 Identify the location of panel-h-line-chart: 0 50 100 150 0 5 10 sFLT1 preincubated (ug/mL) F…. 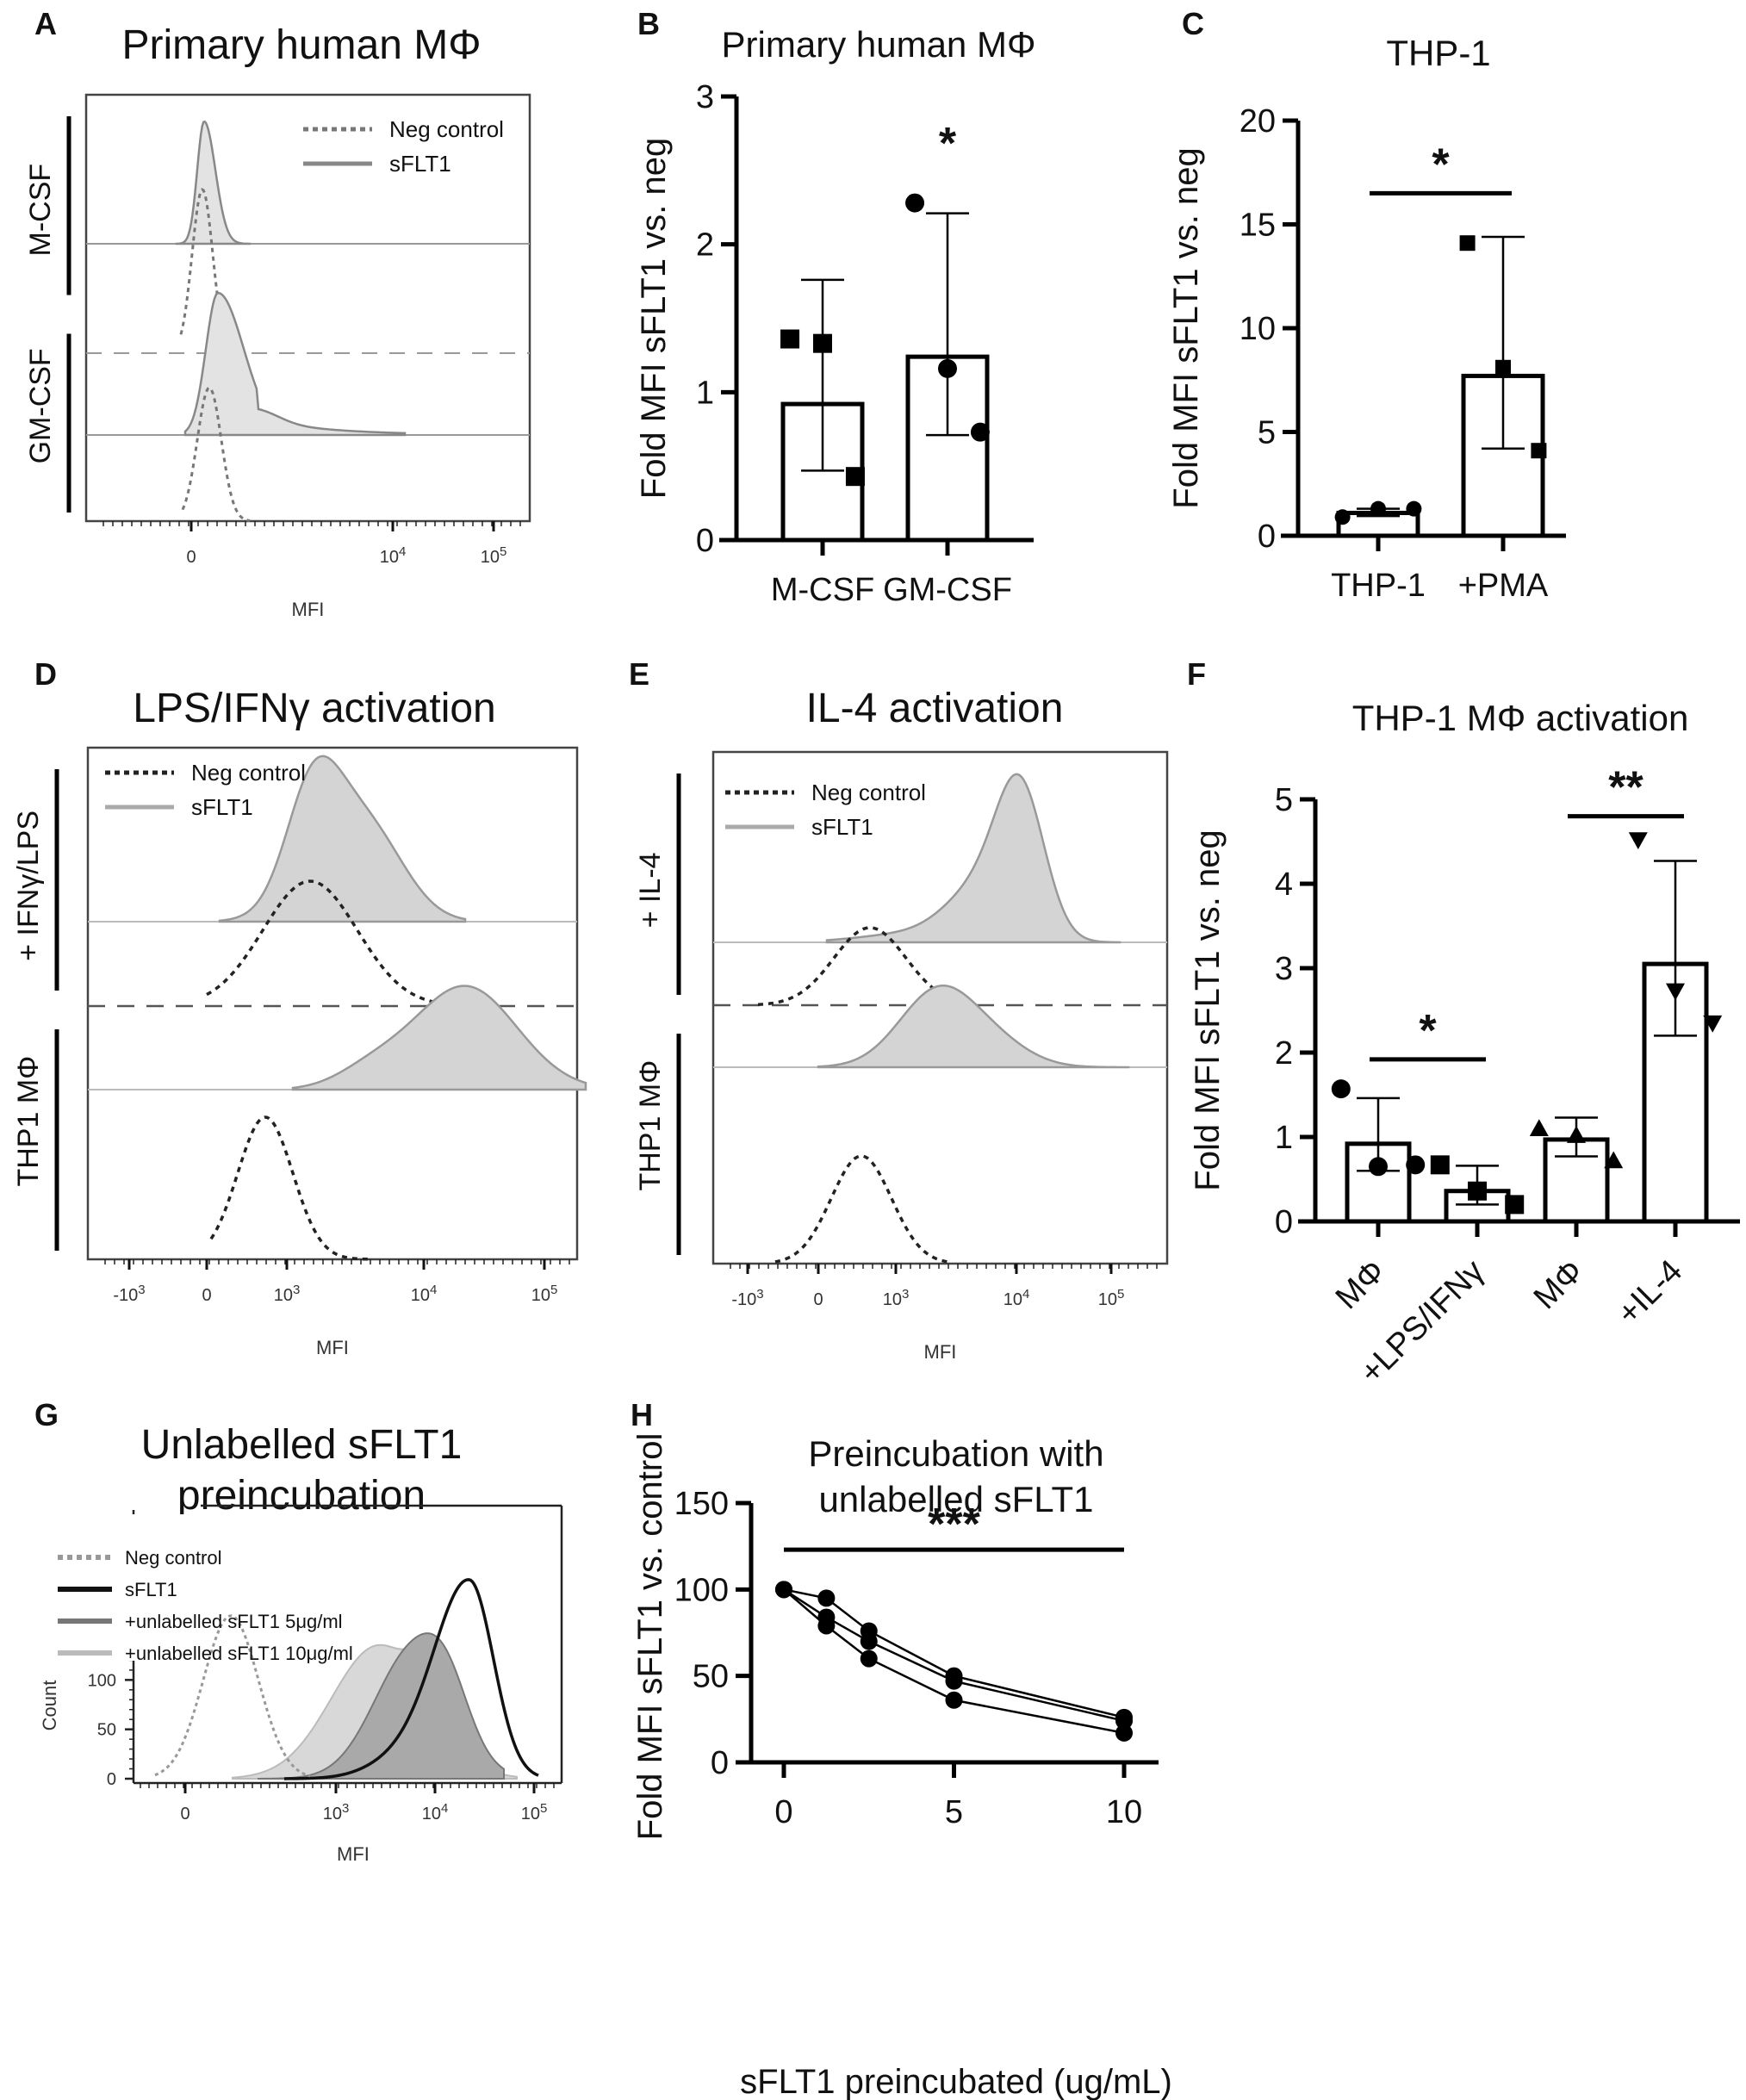
(902, 1767).